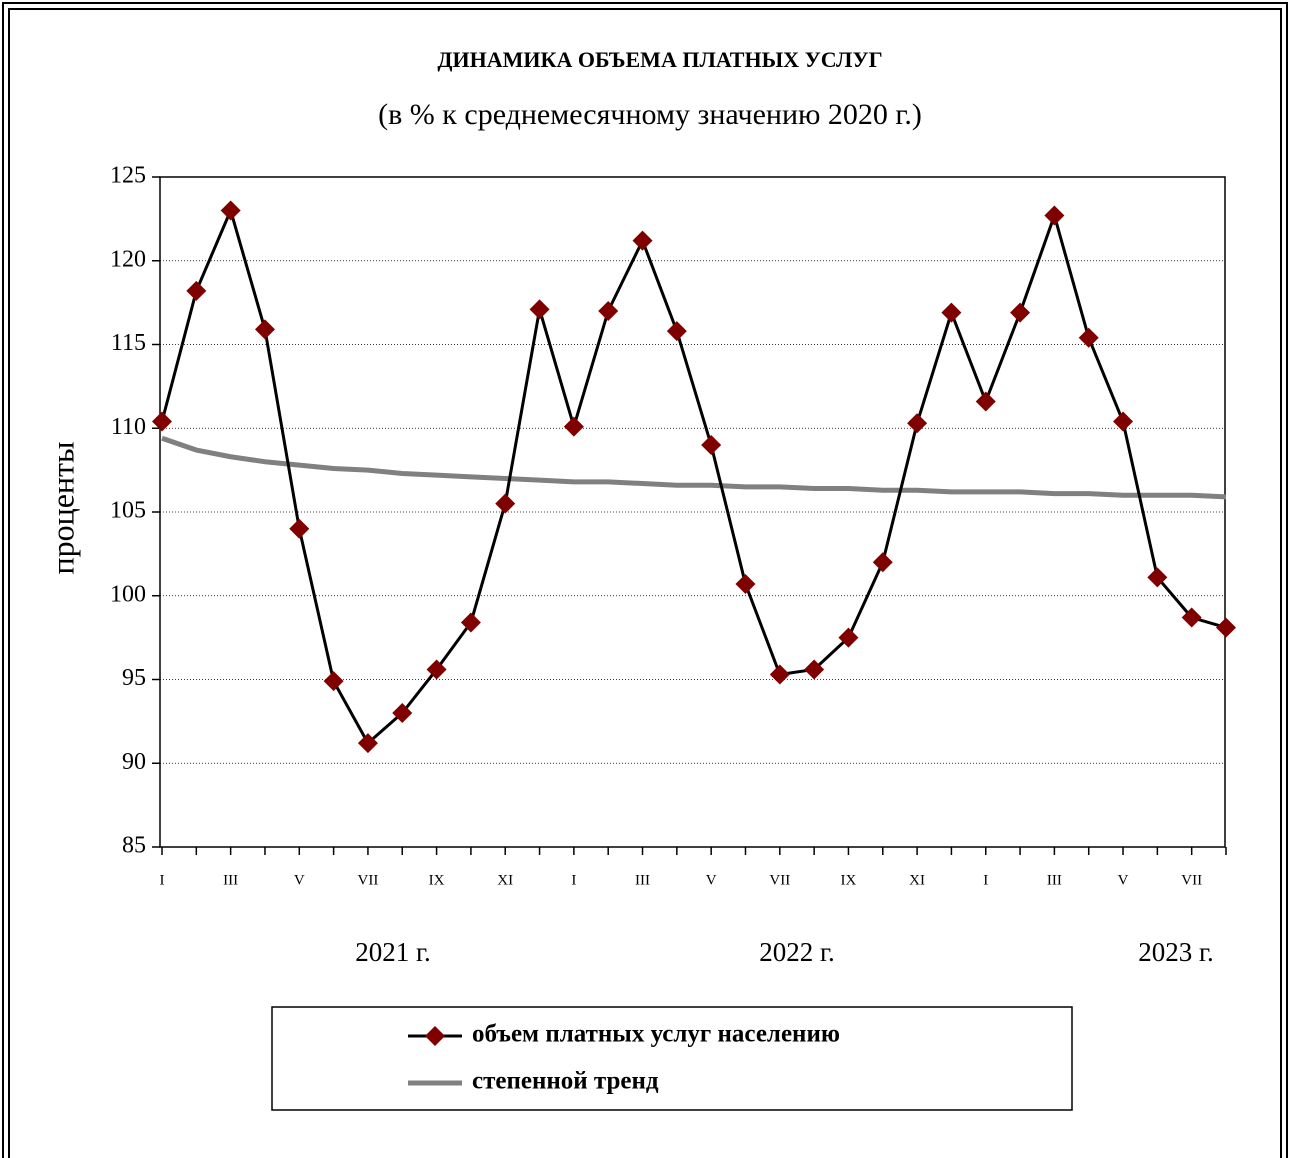 Image resolution: width=1290 pixels, height=1158 pixels. Describe the element at coordinates (1176, 952) in the screenshot. I see `year-label: 2023 г.` at that location.